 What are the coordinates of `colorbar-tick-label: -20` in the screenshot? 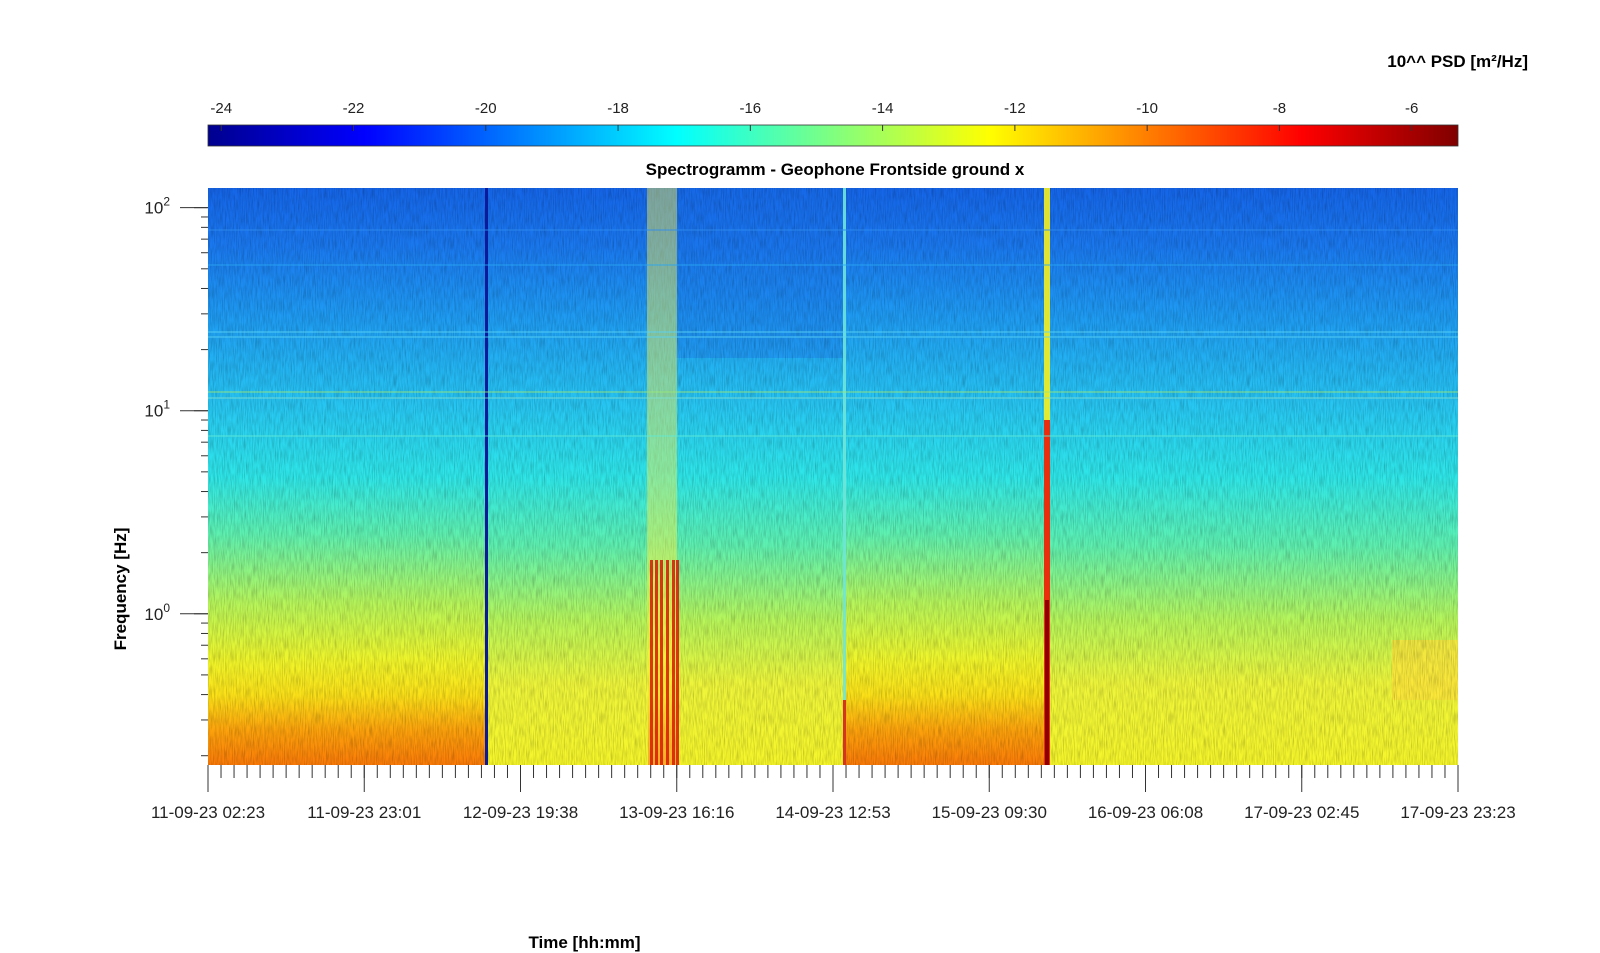 It's located at (486, 108).